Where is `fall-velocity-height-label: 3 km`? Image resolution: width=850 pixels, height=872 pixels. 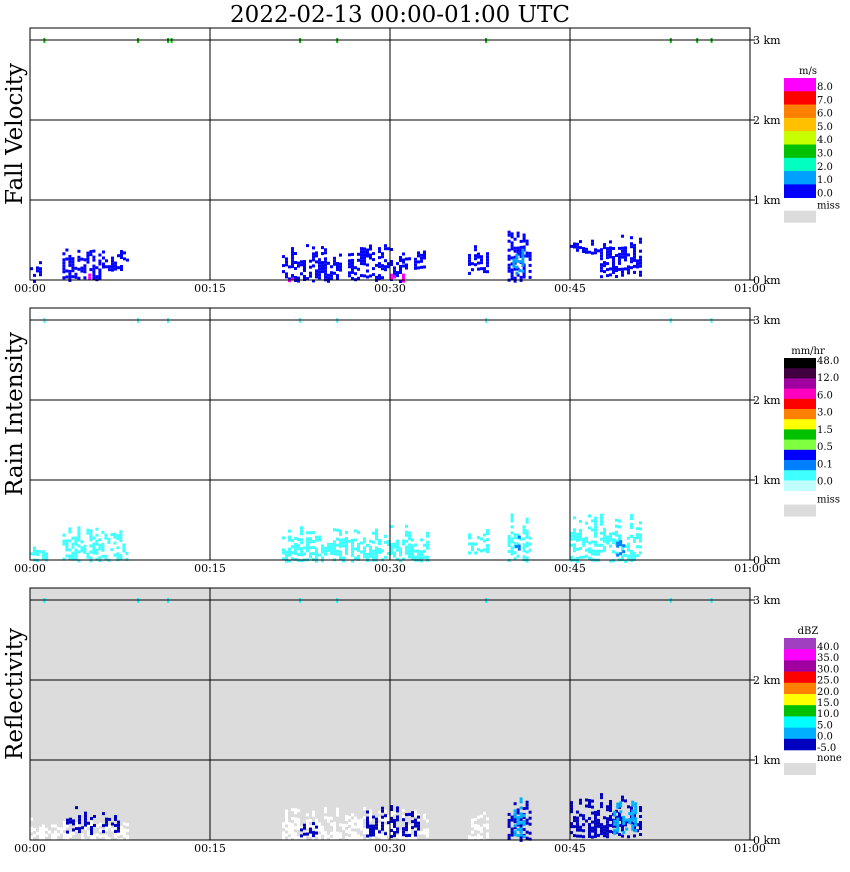
fall-velocity-height-label: 3 km is located at coordinates (767, 40).